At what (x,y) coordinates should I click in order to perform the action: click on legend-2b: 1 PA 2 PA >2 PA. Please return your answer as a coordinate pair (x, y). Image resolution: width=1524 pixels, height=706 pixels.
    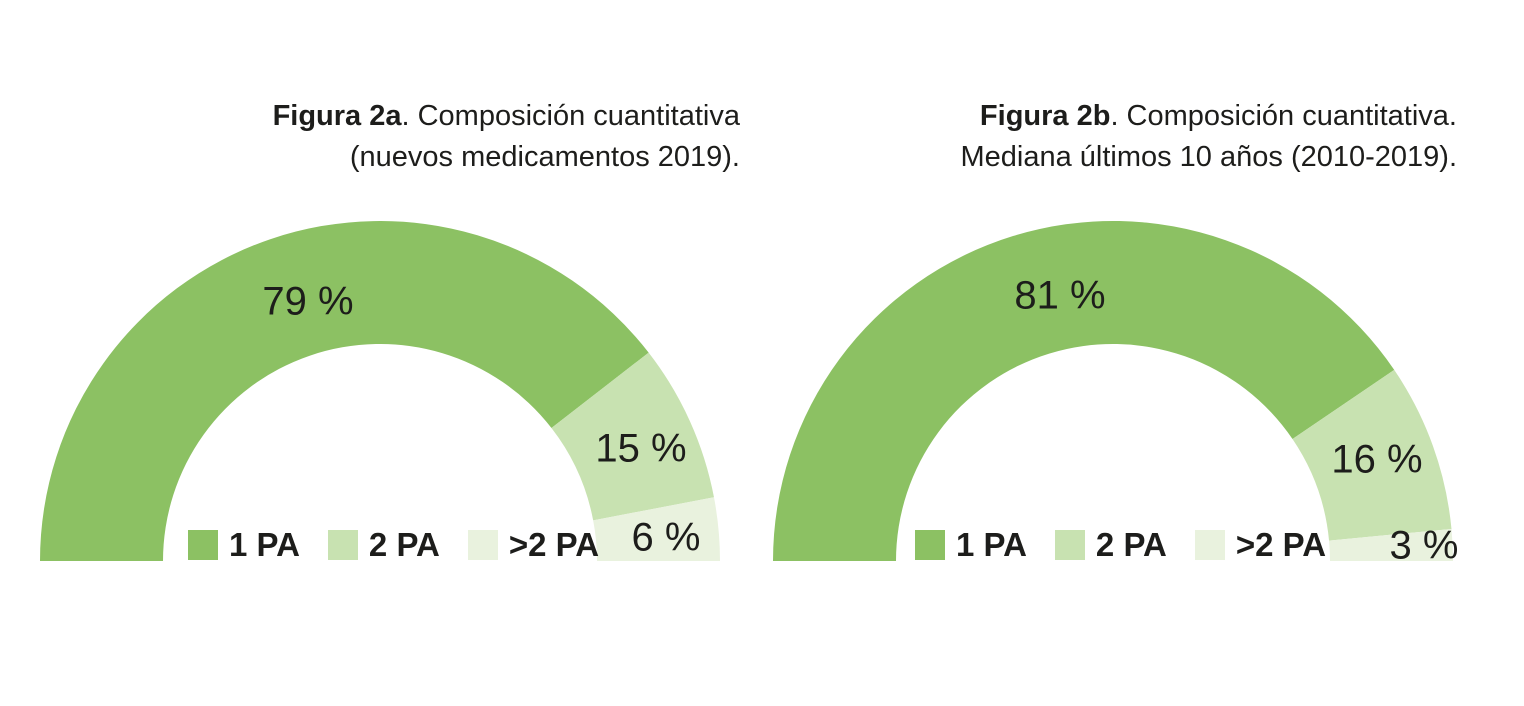
    Looking at the image, I should click on (1121, 544).